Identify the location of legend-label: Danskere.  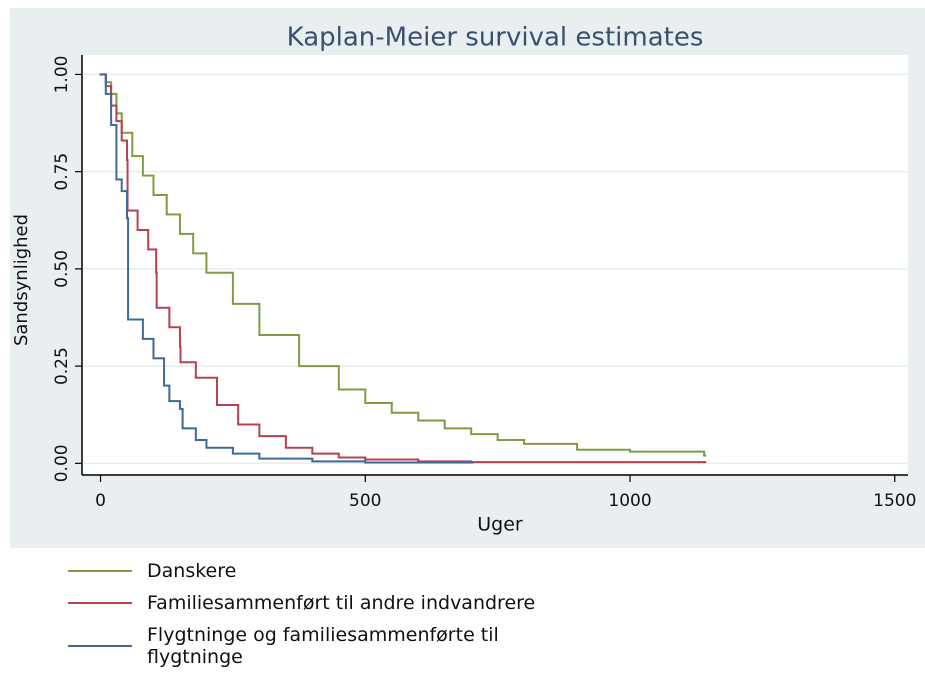
(192, 571).